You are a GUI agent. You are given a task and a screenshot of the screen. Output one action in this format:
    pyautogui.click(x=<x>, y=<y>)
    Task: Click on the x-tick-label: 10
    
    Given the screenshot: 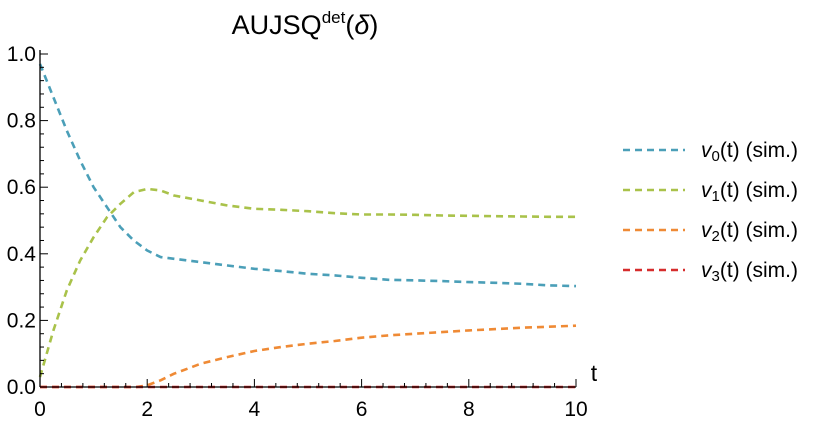 What is the action you would take?
    pyautogui.click(x=575, y=409)
    